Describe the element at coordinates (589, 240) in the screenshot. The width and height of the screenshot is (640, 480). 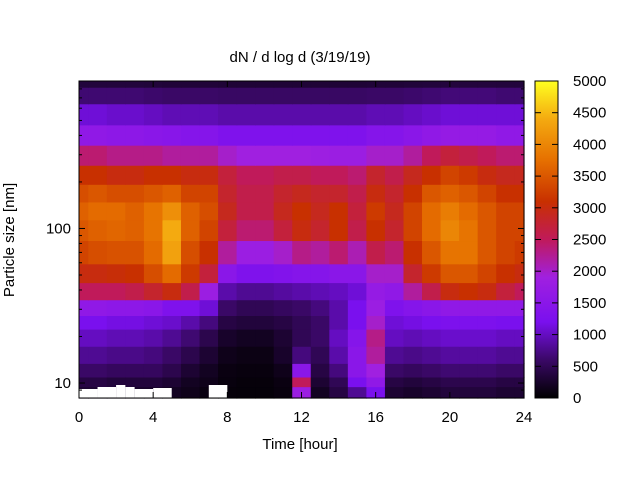
I see `colorbar-tick-label: 2500` at that location.